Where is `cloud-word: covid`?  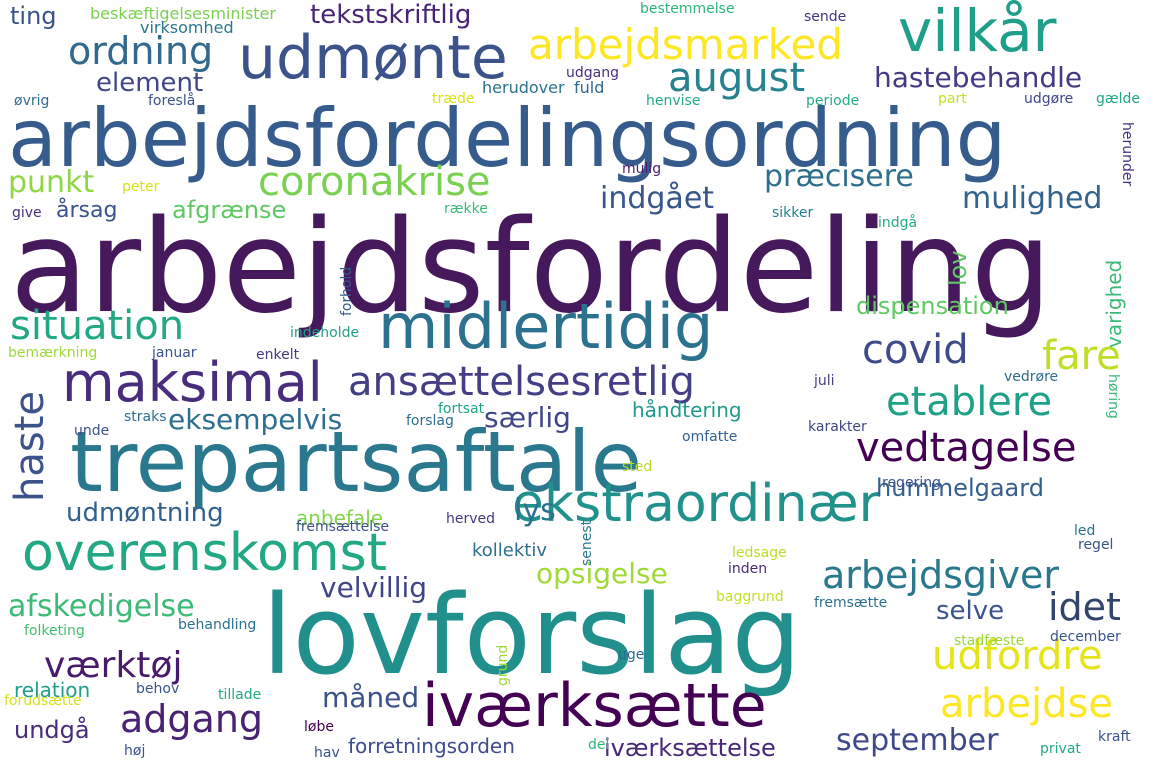 cloud-word: covid is located at coordinates (915, 350).